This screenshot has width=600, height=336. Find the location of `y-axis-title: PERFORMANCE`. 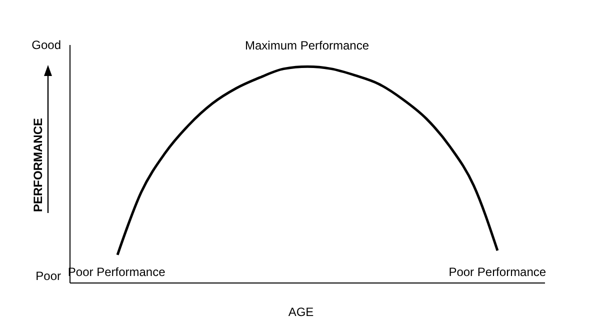

y-axis-title: PERFORMANCE is located at coordinates (38, 165).